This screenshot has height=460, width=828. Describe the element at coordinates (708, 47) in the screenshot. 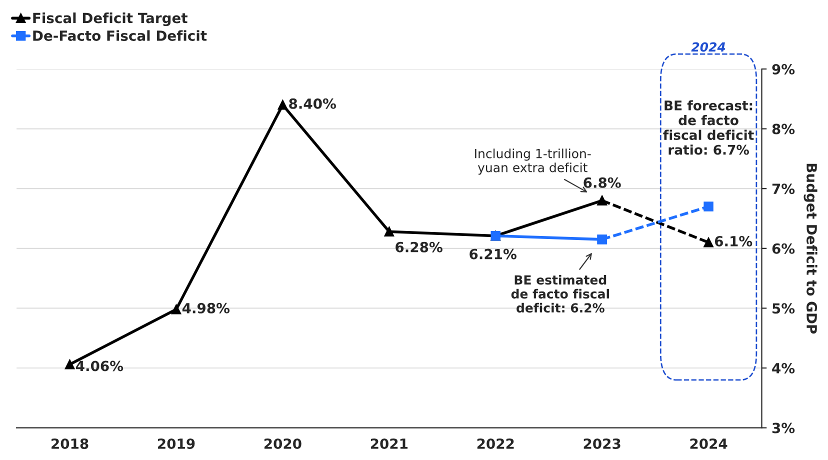

I see `text: 2024` at that location.